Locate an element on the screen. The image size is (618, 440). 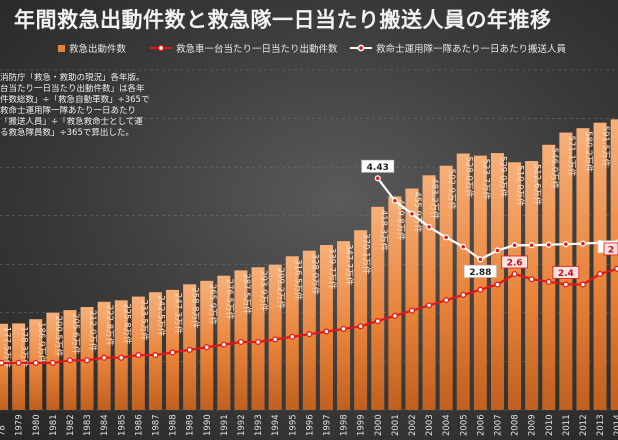
annotation-label: 2.4 is located at coordinates (566, 274).